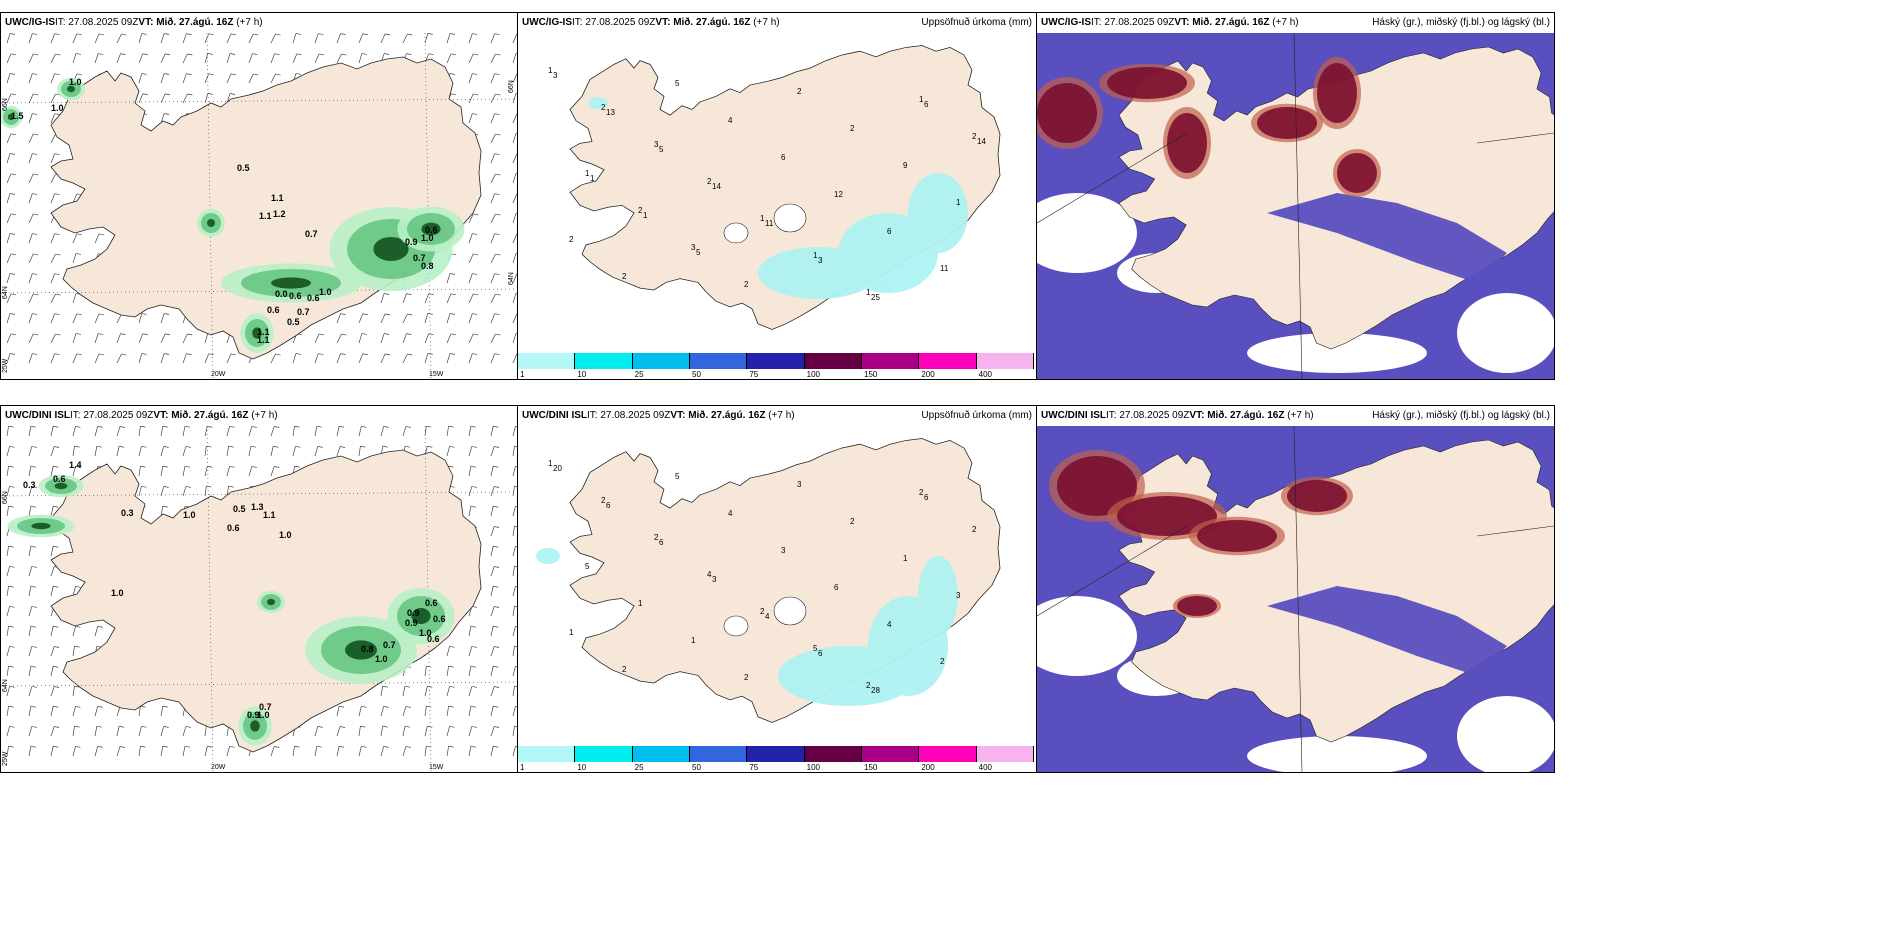  What do you see at coordinates (1209, 127) in the screenshot?
I see `high-cloud-areas` at bounding box center [1209, 127].